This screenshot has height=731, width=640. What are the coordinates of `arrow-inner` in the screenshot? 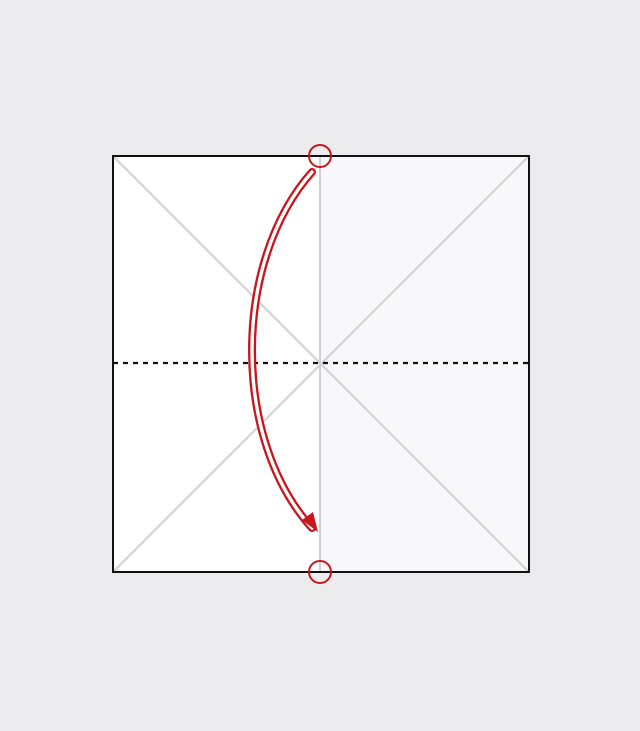 It's located at (282, 350).